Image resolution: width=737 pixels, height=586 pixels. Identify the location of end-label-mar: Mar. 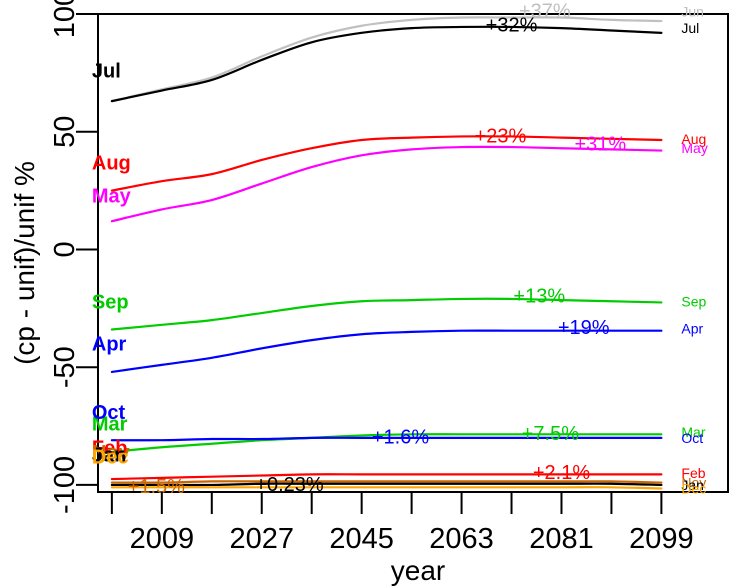
(693, 432).